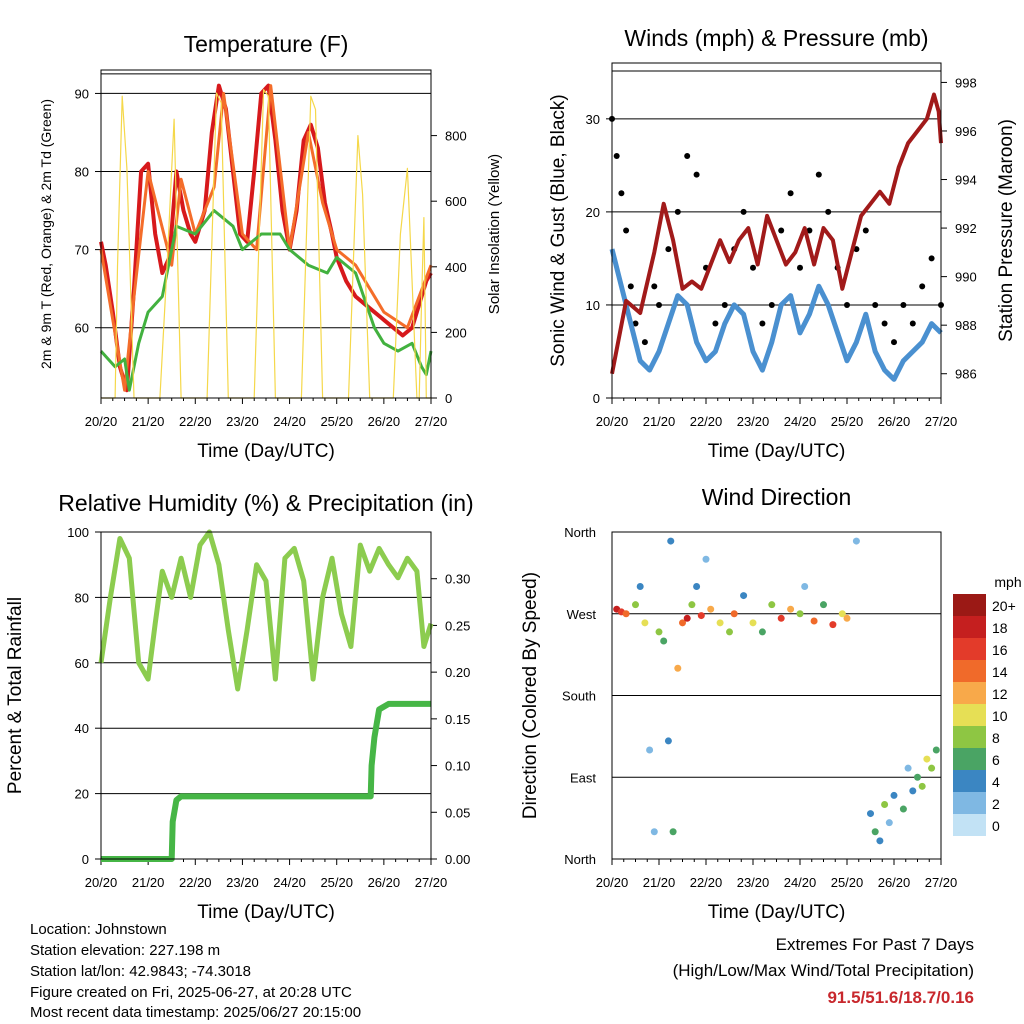 This screenshot has height=1024, width=1024. What do you see at coordinates (1000, 716) in the screenshot?
I see `colorbar-label: 10` at bounding box center [1000, 716].